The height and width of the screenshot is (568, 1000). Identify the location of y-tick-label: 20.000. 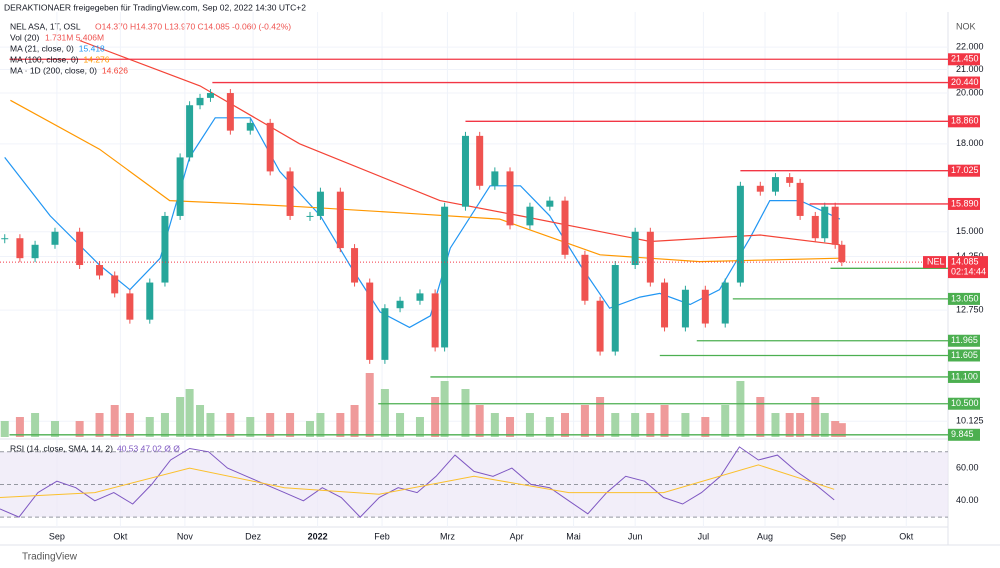
(970, 92).